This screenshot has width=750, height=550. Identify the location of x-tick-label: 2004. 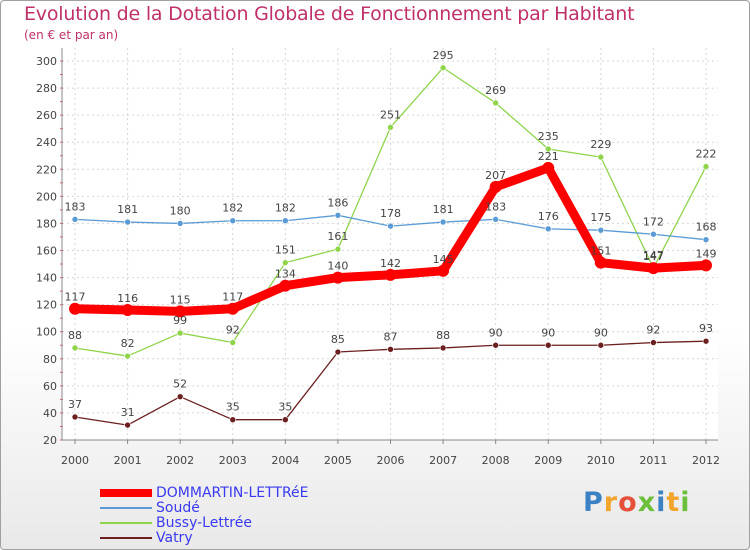
(285, 460).